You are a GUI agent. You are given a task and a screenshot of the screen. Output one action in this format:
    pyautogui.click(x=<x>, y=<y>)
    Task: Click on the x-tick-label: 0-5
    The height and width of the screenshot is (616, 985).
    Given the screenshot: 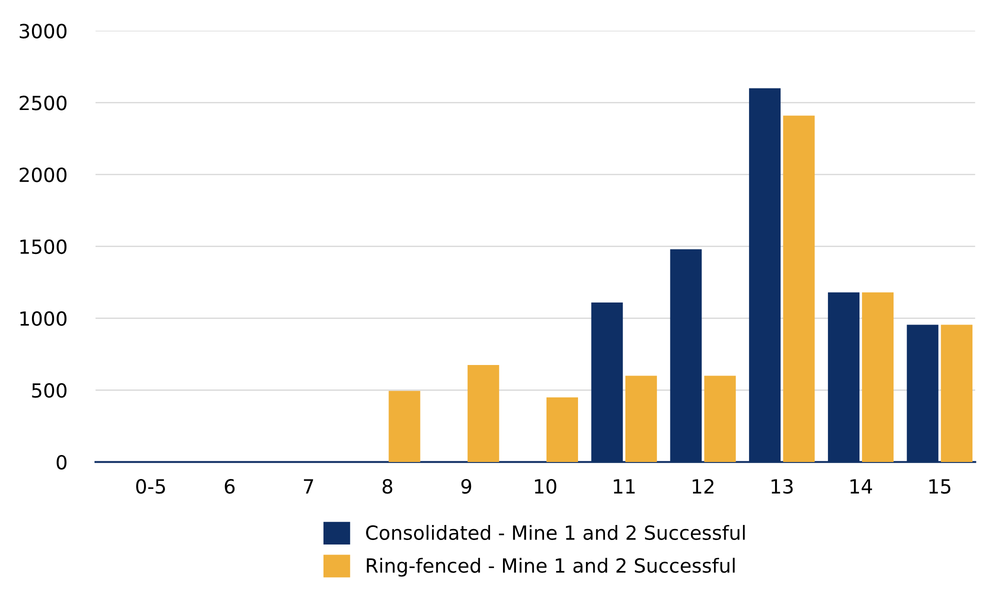 What is the action you would take?
    pyautogui.click(x=150, y=486)
    